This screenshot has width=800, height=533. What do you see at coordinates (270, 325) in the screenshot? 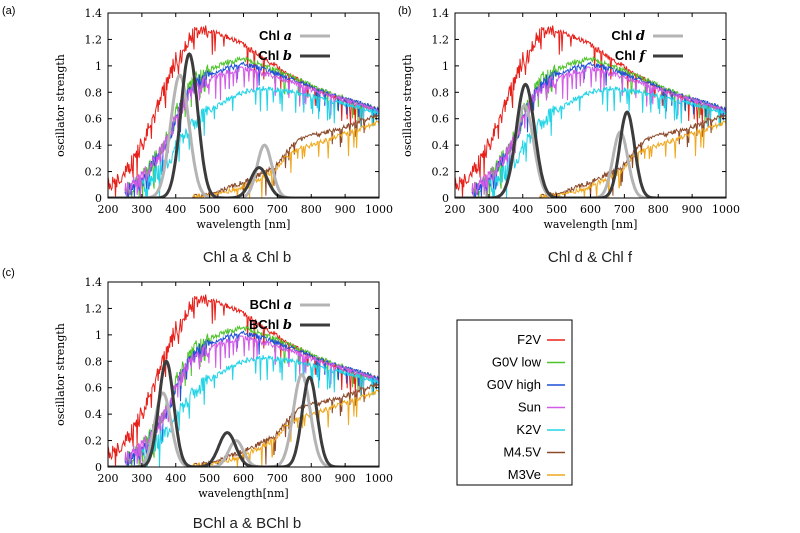
I see `pigment-legend-label: BChl b` at bounding box center [270, 325].